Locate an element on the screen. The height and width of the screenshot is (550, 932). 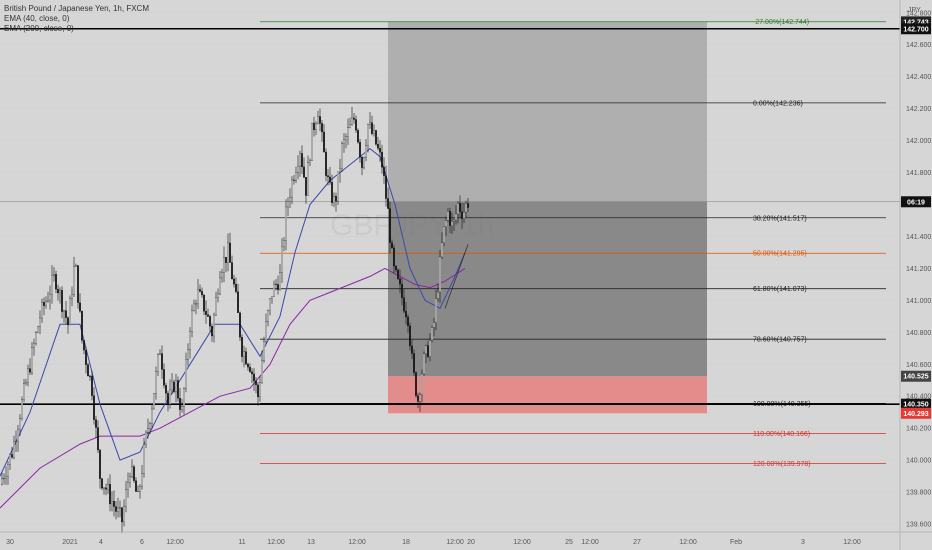
trendline is located at coordinates (456, 276).